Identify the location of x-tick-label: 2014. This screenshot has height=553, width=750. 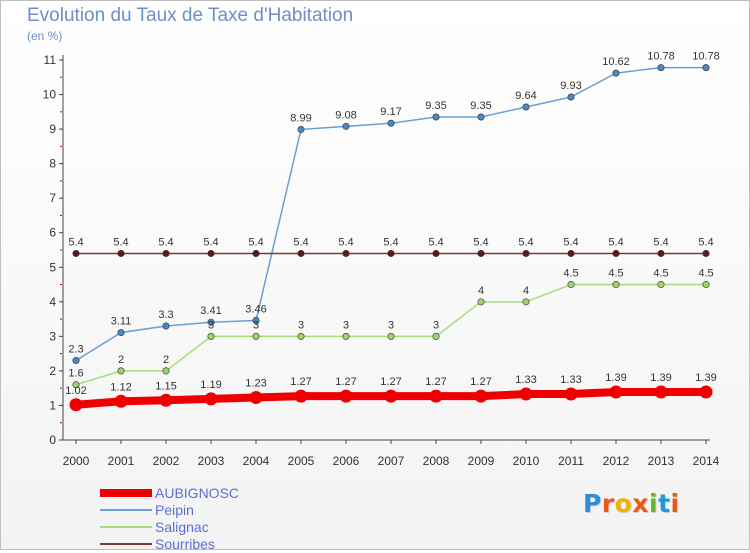
(706, 461).